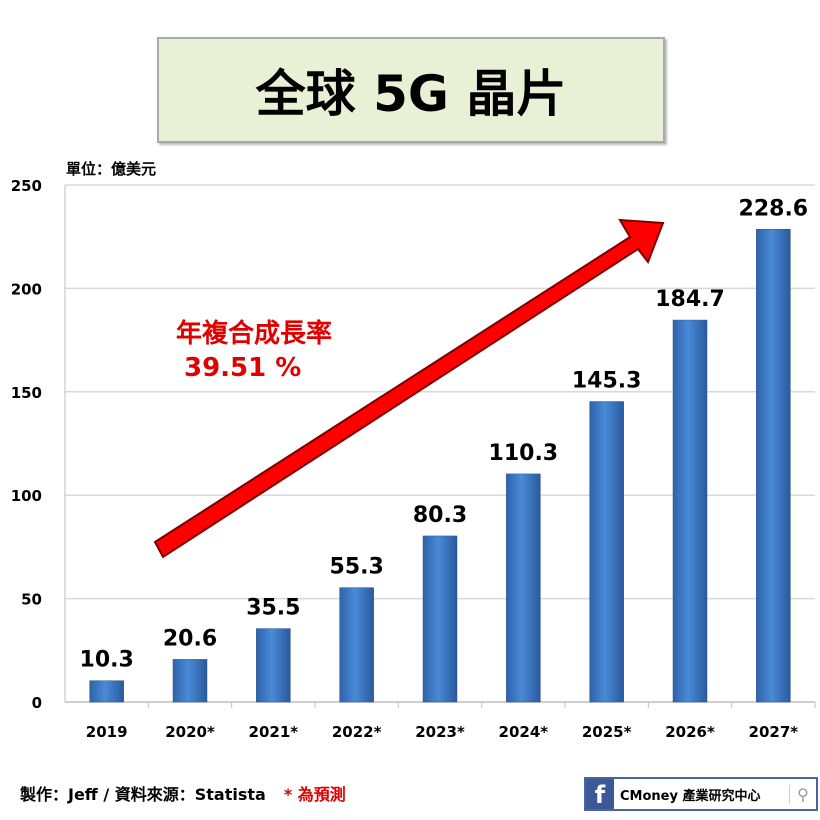 Image resolution: width=820 pixels, height=820 pixels. What do you see at coordinates (107, 660) in the screenshot?
I see `data-label: 10.3` at bounding box center [107, 660].